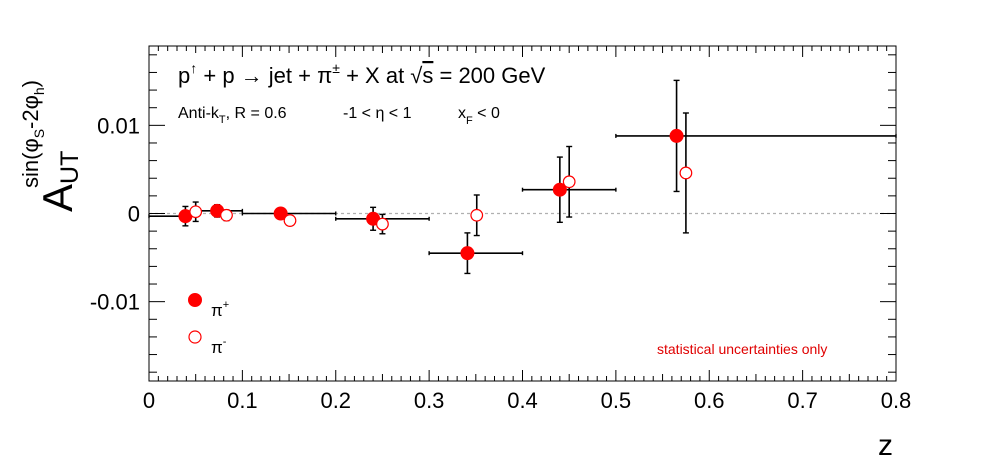  Describe the element at coordinates (486, 113) in the screenshot. I see `subtitle-xf-rest: < 0` at that location.